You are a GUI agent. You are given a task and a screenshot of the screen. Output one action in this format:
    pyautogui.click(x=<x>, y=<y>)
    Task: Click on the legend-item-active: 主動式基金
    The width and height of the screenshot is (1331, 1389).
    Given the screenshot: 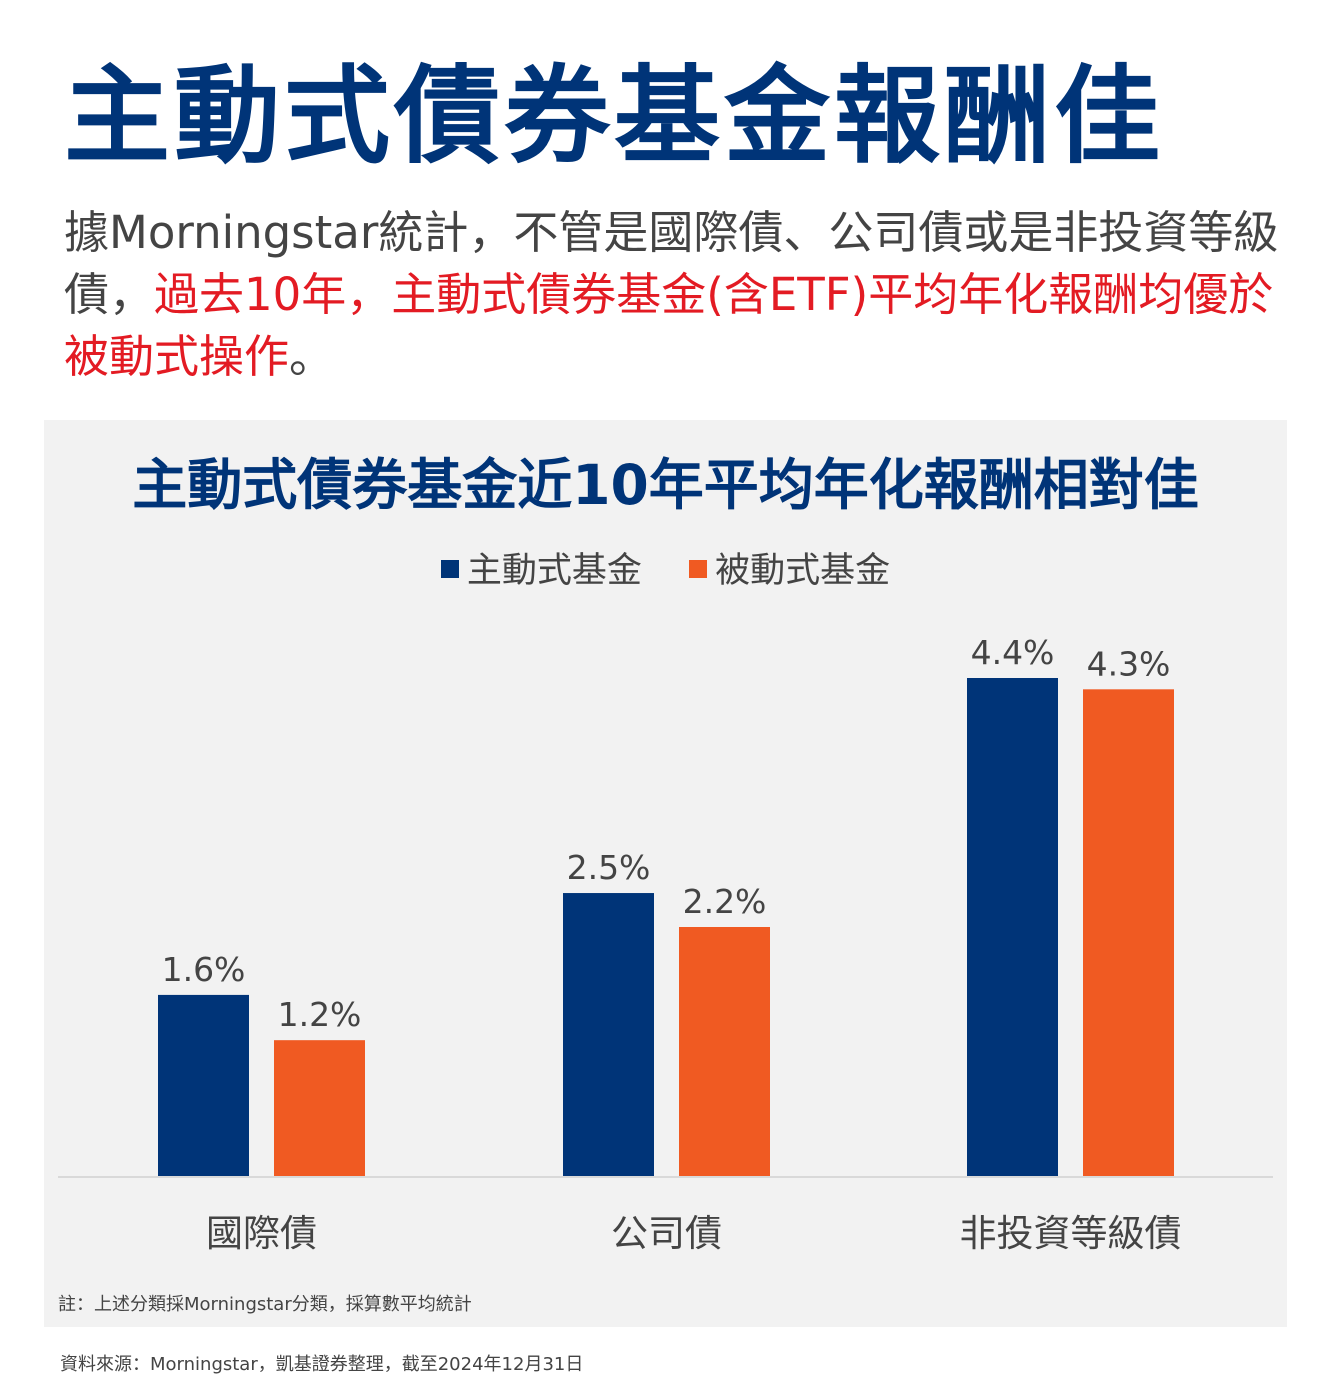 What is the action you would take?
    pyautogui.click(x=541, y=571)
    